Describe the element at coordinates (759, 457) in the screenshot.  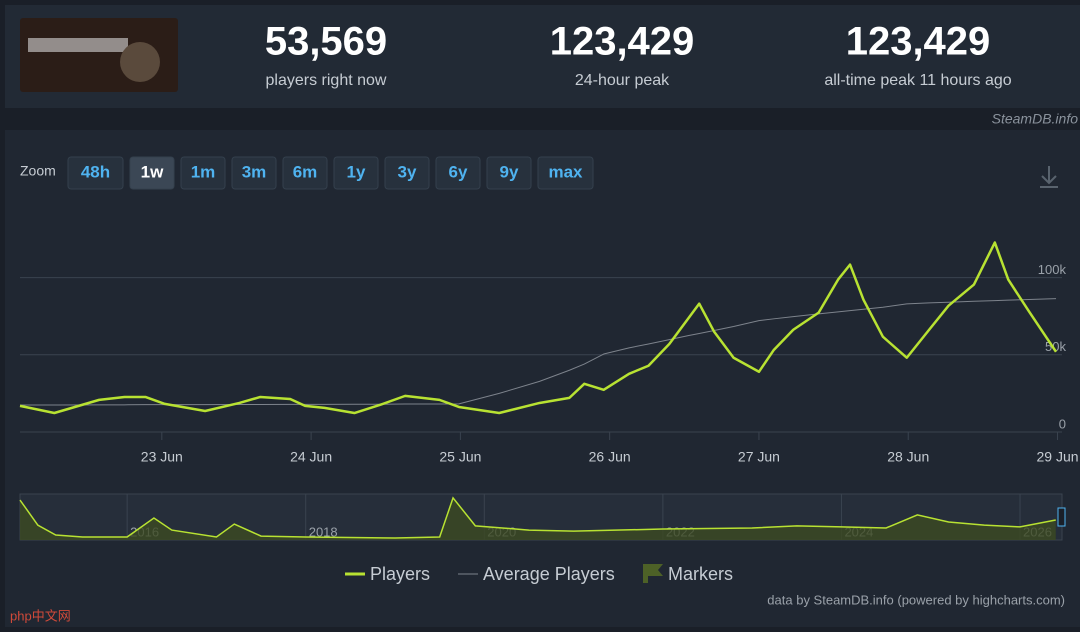
I see `x-tick-label: 27 Jun` at that location.